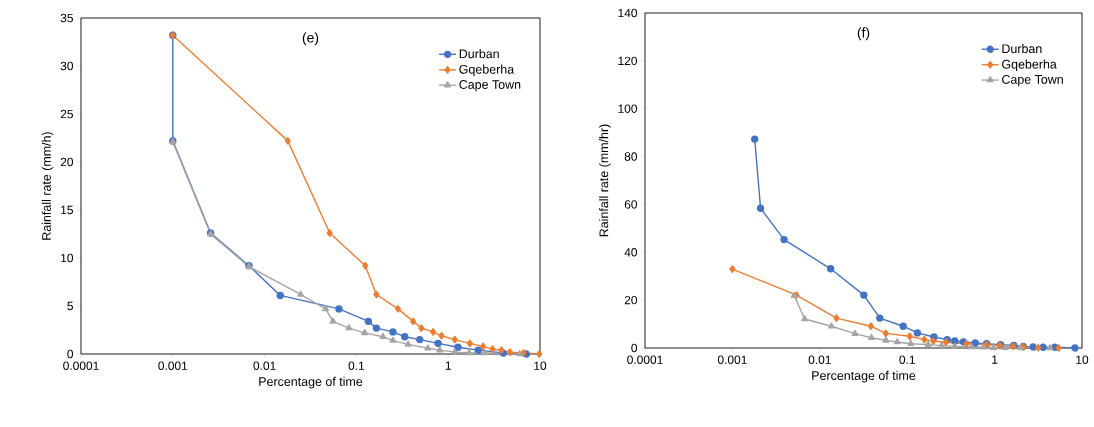 This screenshot has width=1094, height=427. I want to click on y-tick-label: 100, so click(628, 108).